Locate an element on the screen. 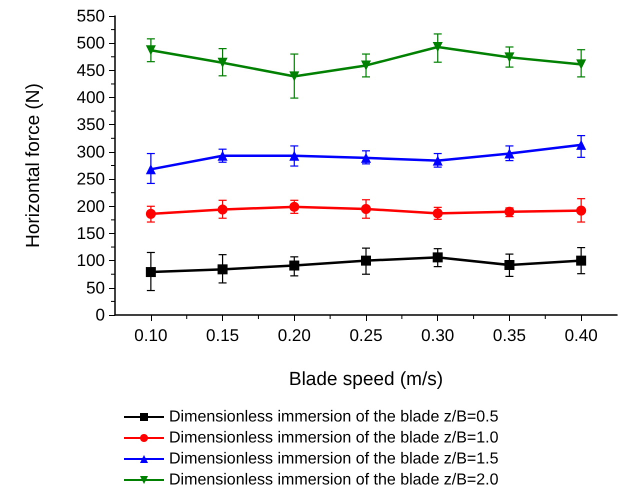 The width and height of the screenshot is (633, 495). legend-label: Dimensionless immersion of the blade z/B=0.5 is located at coordinates (334, 417).